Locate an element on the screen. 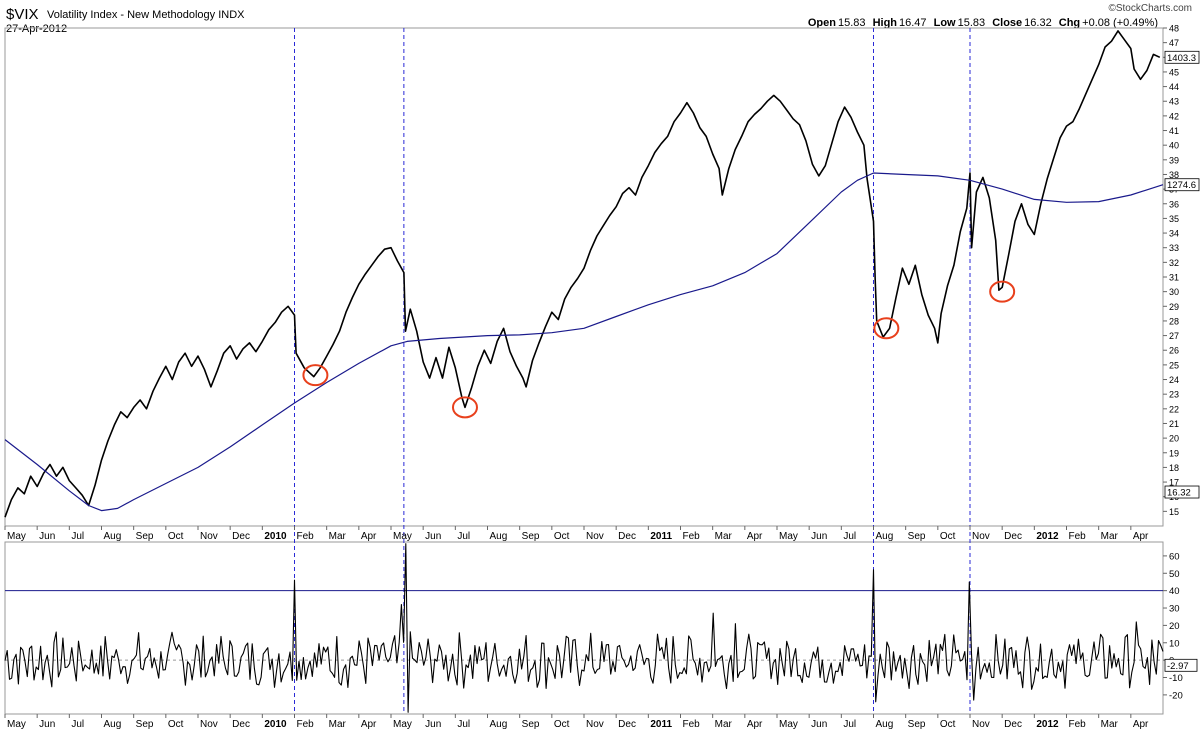 The width and height of the screenshot is (1200, 734). indicator-y-tick-label: 30 is located at coordinates (1174, 609).